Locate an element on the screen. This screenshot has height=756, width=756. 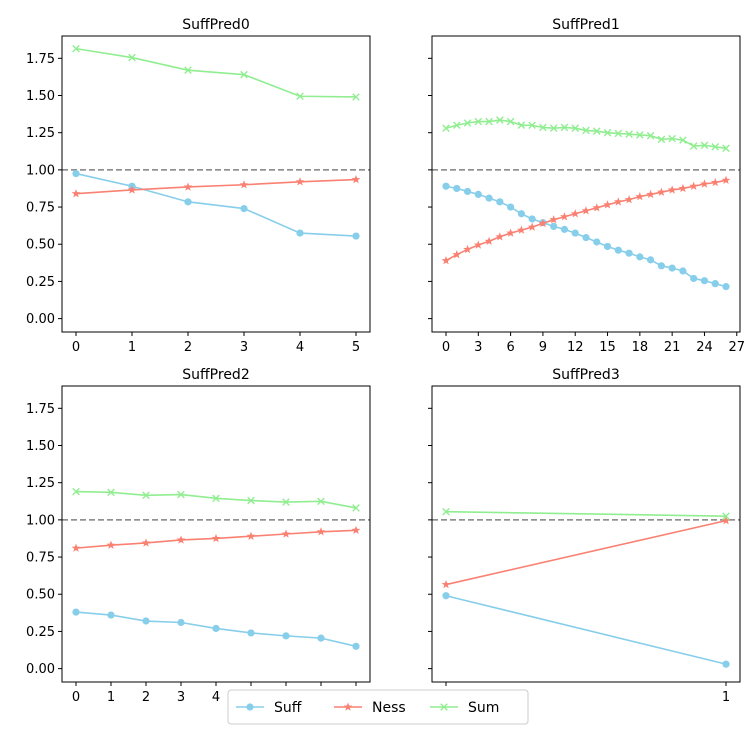
x-tick-label: 5 is located at coordinates (356, 347).